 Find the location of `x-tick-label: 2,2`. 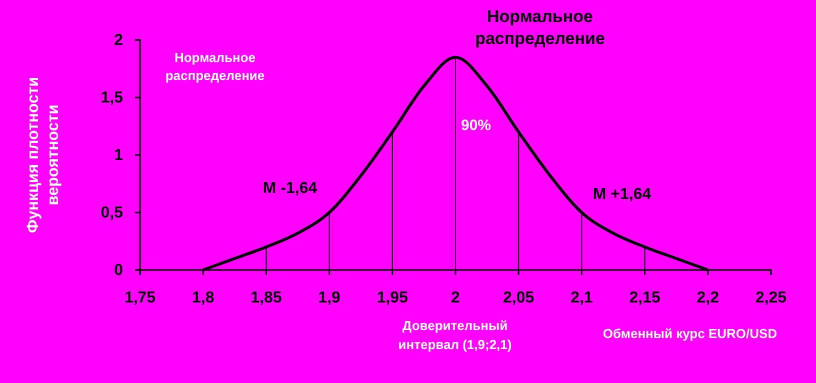

x-tick-label: 2,2 is located at coordinates (708, 297).